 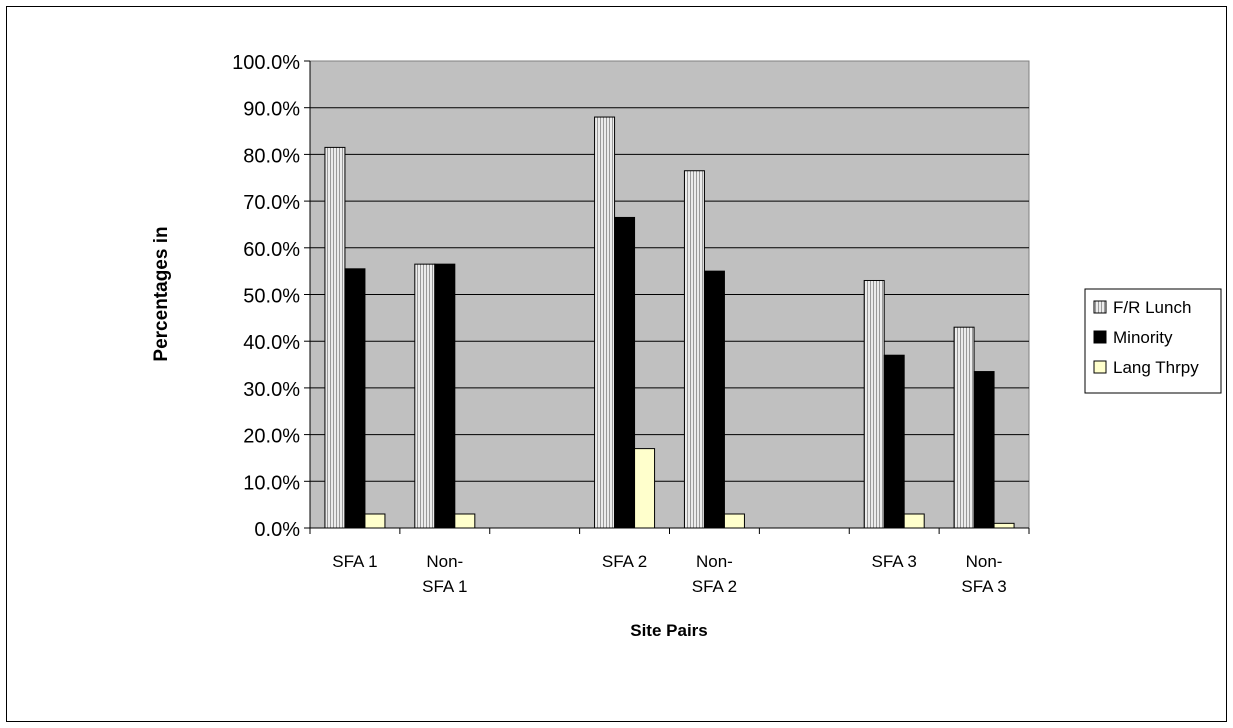 What do you see at coordinates (271, 297) in the screenshot?
I see `y-tick-label: 50.0%` at bounding box center [271, 297].